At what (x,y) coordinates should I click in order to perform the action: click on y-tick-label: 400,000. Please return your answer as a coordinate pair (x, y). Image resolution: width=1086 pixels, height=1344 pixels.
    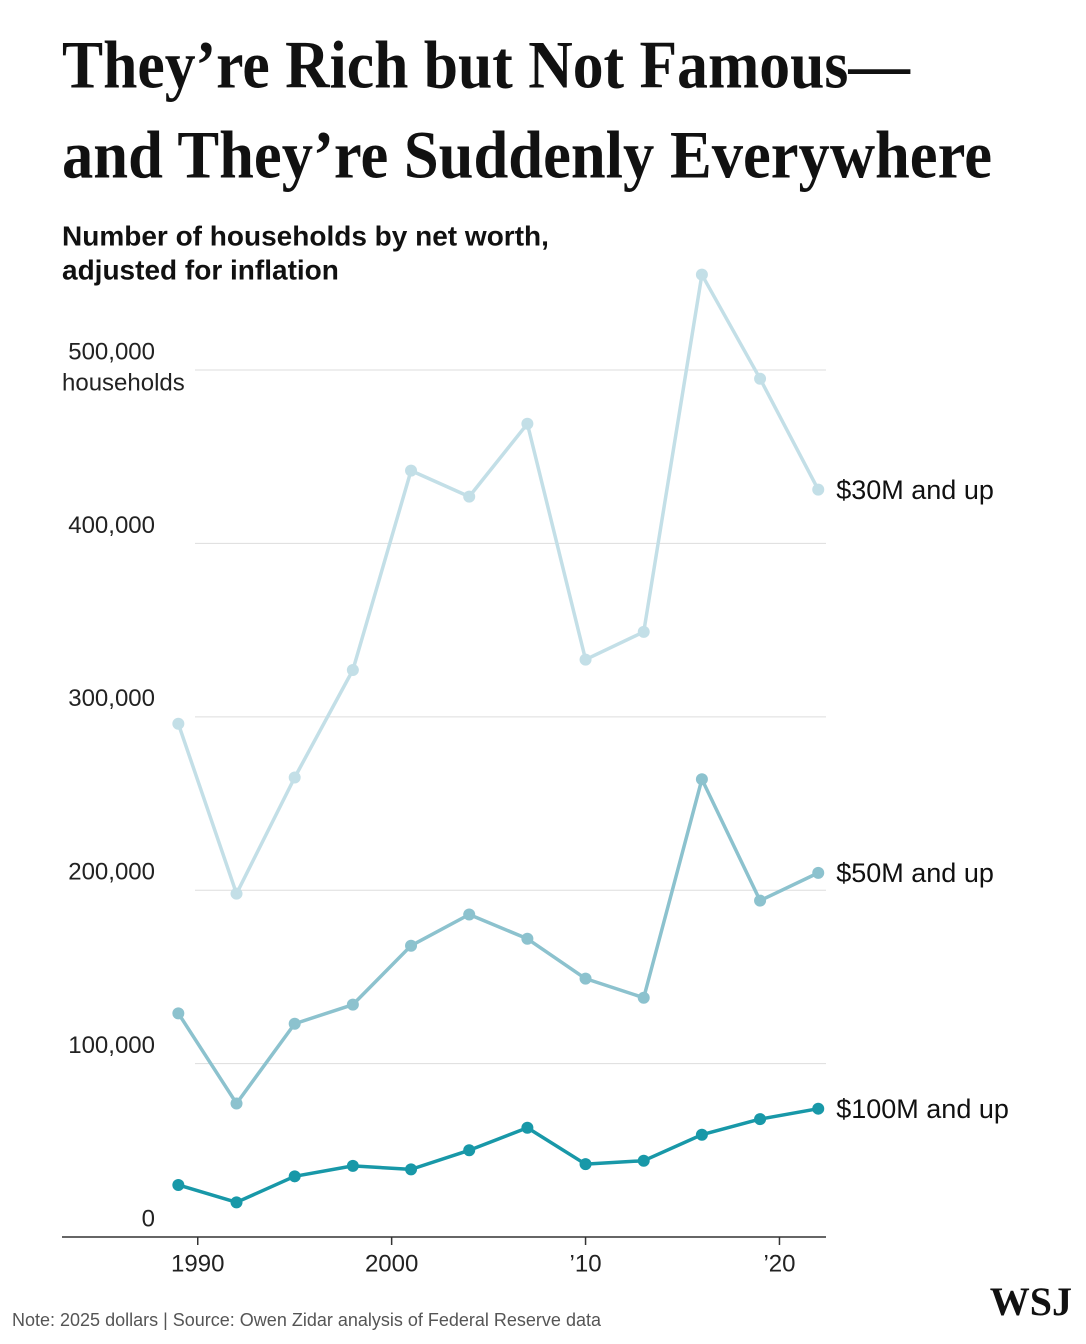
    Looking at the image, I should click on (111, 525).